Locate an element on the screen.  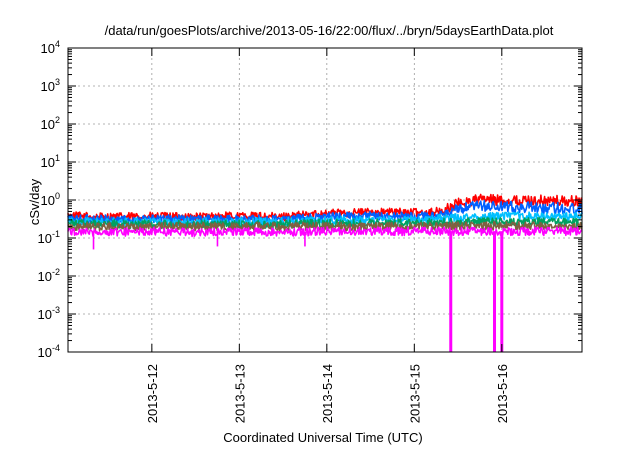
y-tick-label-exponent: 3 is located at coordinates (57, 82).